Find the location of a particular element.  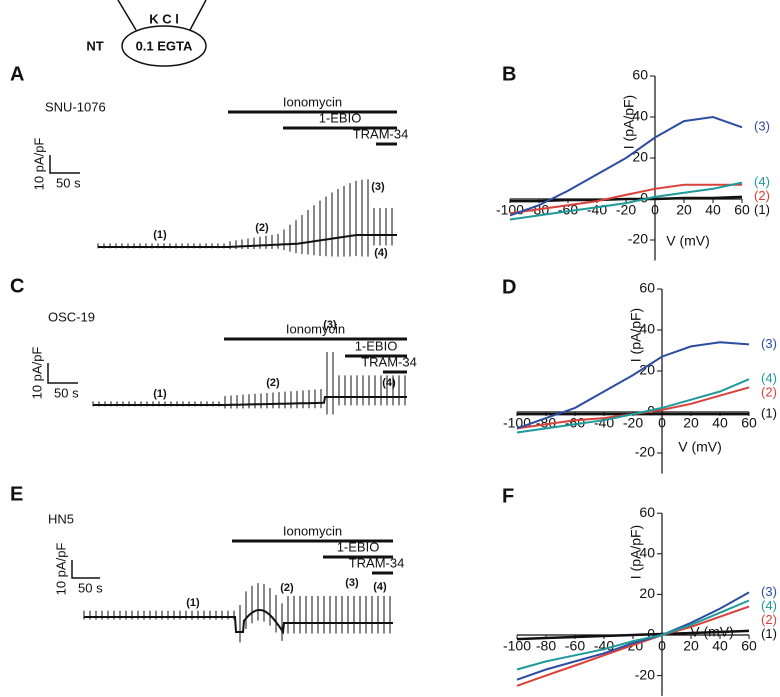

pipette-label: 0.1 EGTA is located at coordinates (164, 45).